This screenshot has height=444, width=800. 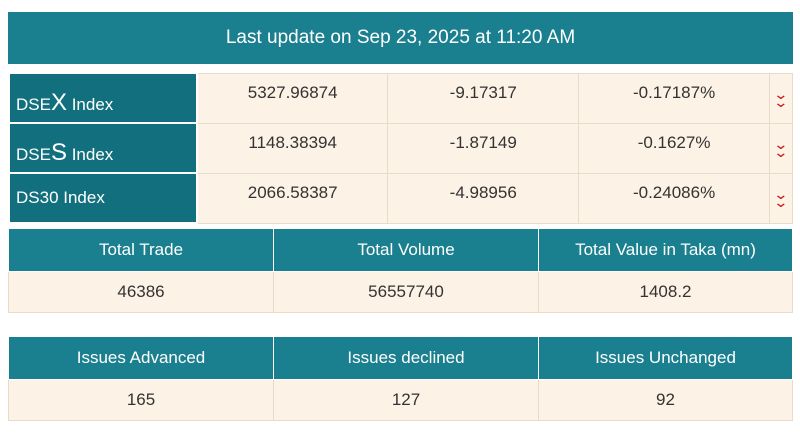 I want to click on issues-advanced-value: 165, so click(x=141, y=400).